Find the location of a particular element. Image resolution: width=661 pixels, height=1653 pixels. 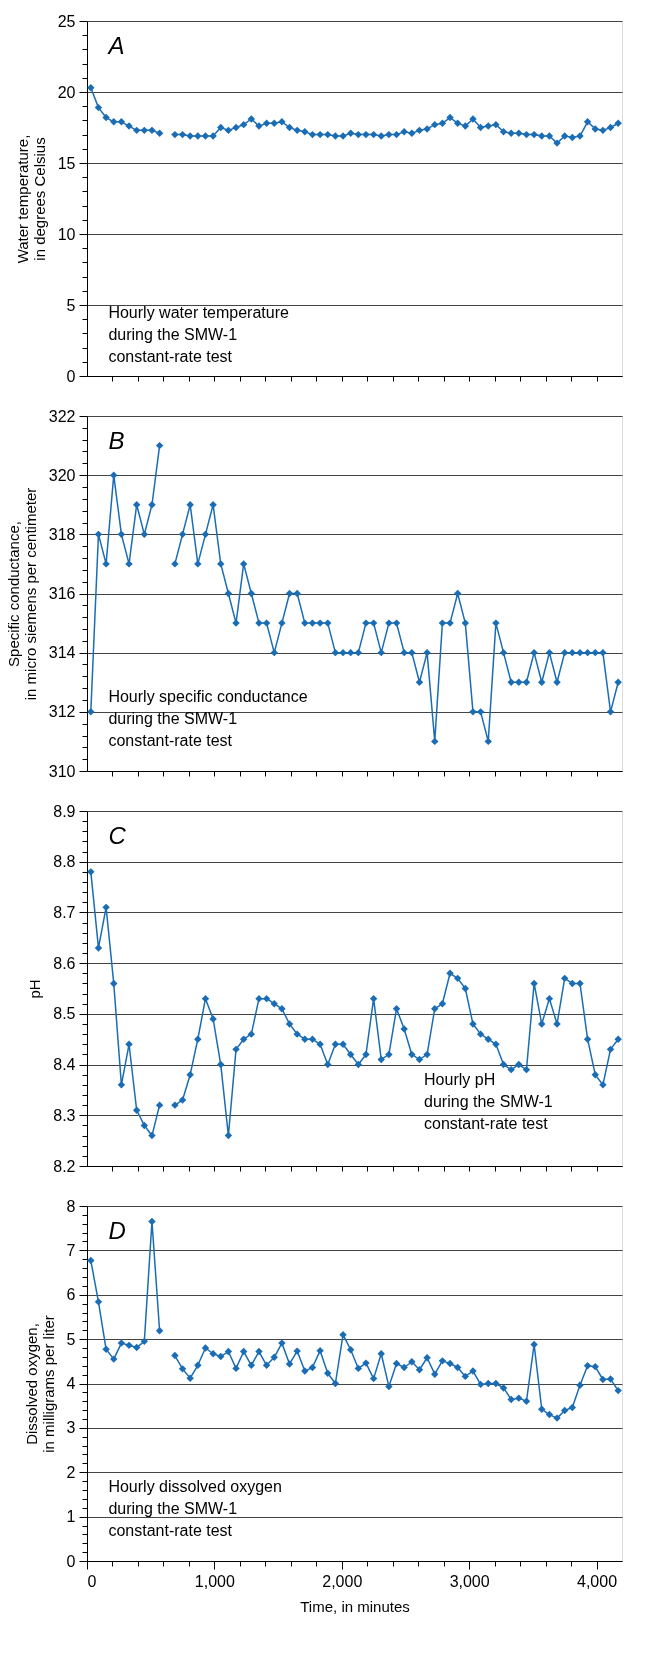

y-tick-label: 7 is located at coordinates (71, 1250).